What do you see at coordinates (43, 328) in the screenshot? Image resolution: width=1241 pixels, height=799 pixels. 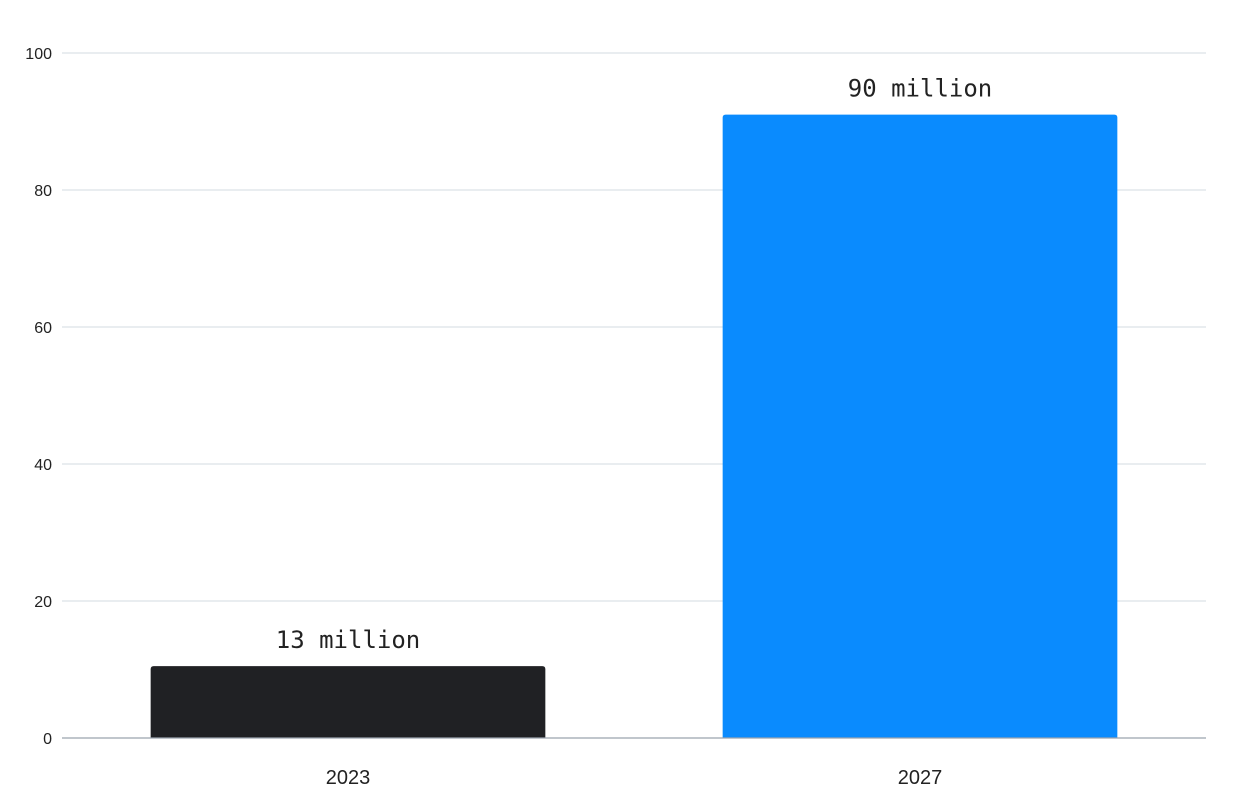 I see `y-tick-label-60: 60` at bounding box center [43, 328].